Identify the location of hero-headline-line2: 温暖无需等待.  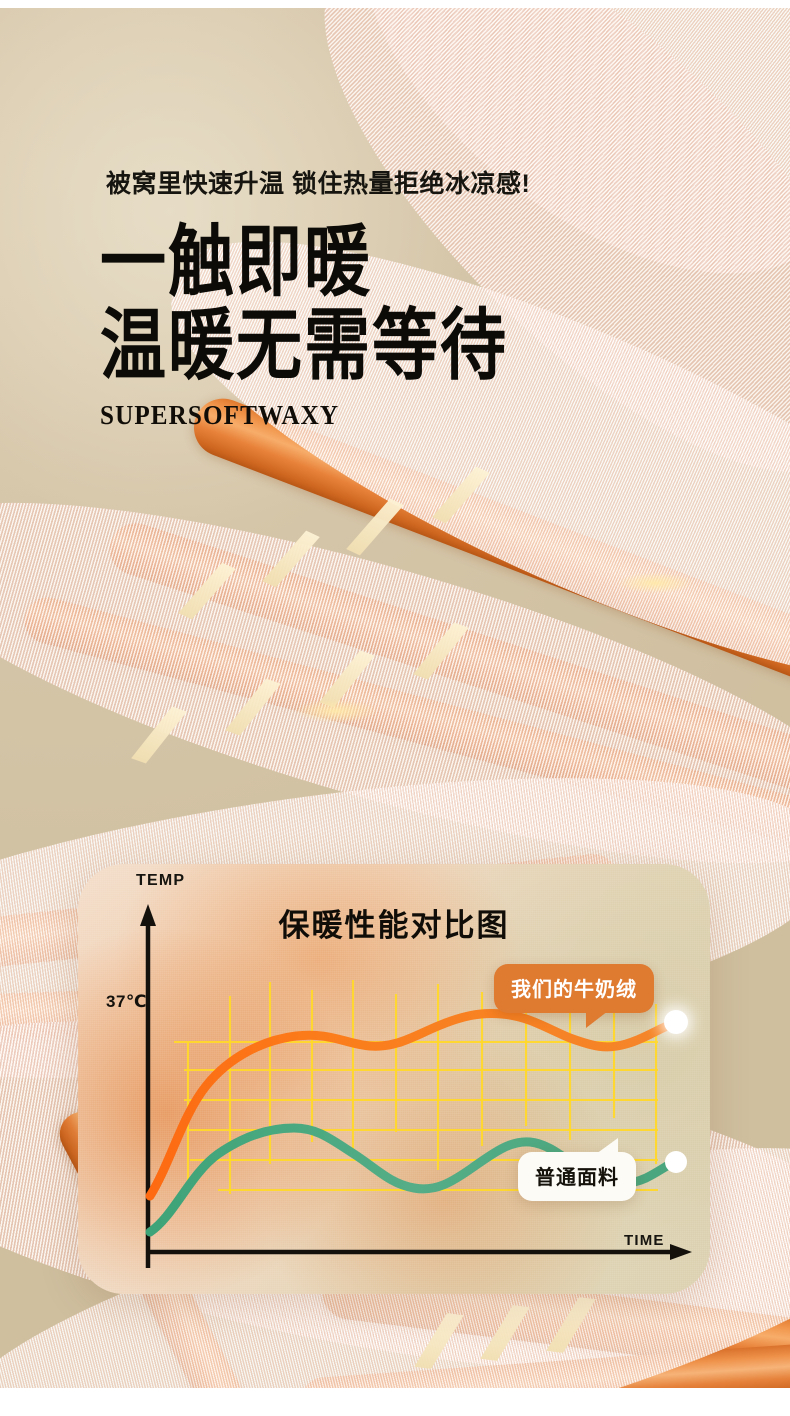
(304, 345).